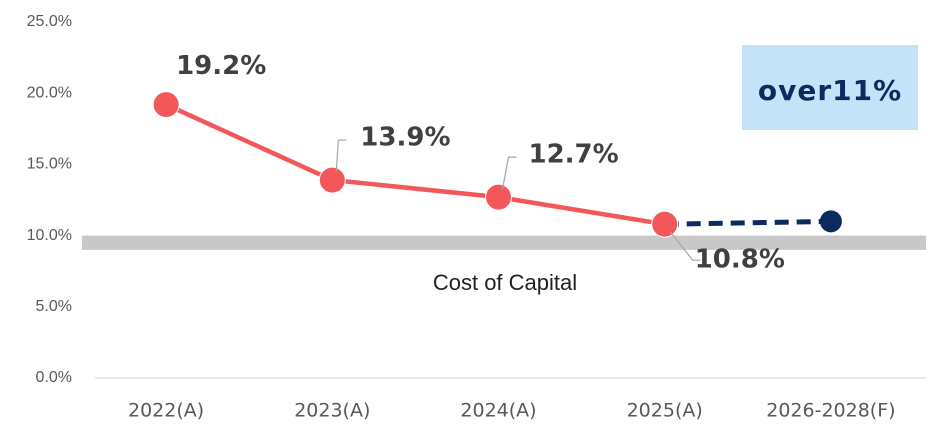  Describe the element at coordinates (574, 155) in the screenshot. I see `data-label: 12.7%` at that location.